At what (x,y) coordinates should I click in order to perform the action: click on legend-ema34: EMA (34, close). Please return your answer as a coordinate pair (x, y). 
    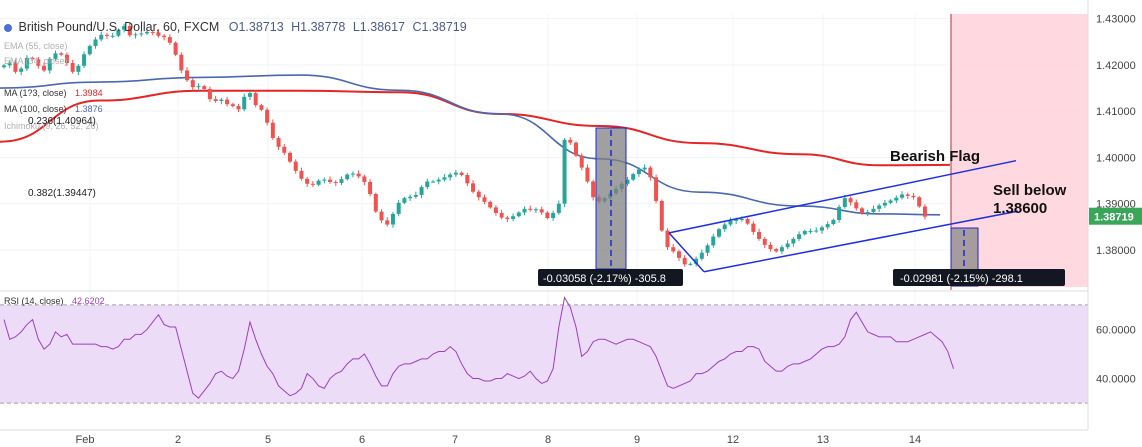
    Looking at the image, I should click on (36, 61).